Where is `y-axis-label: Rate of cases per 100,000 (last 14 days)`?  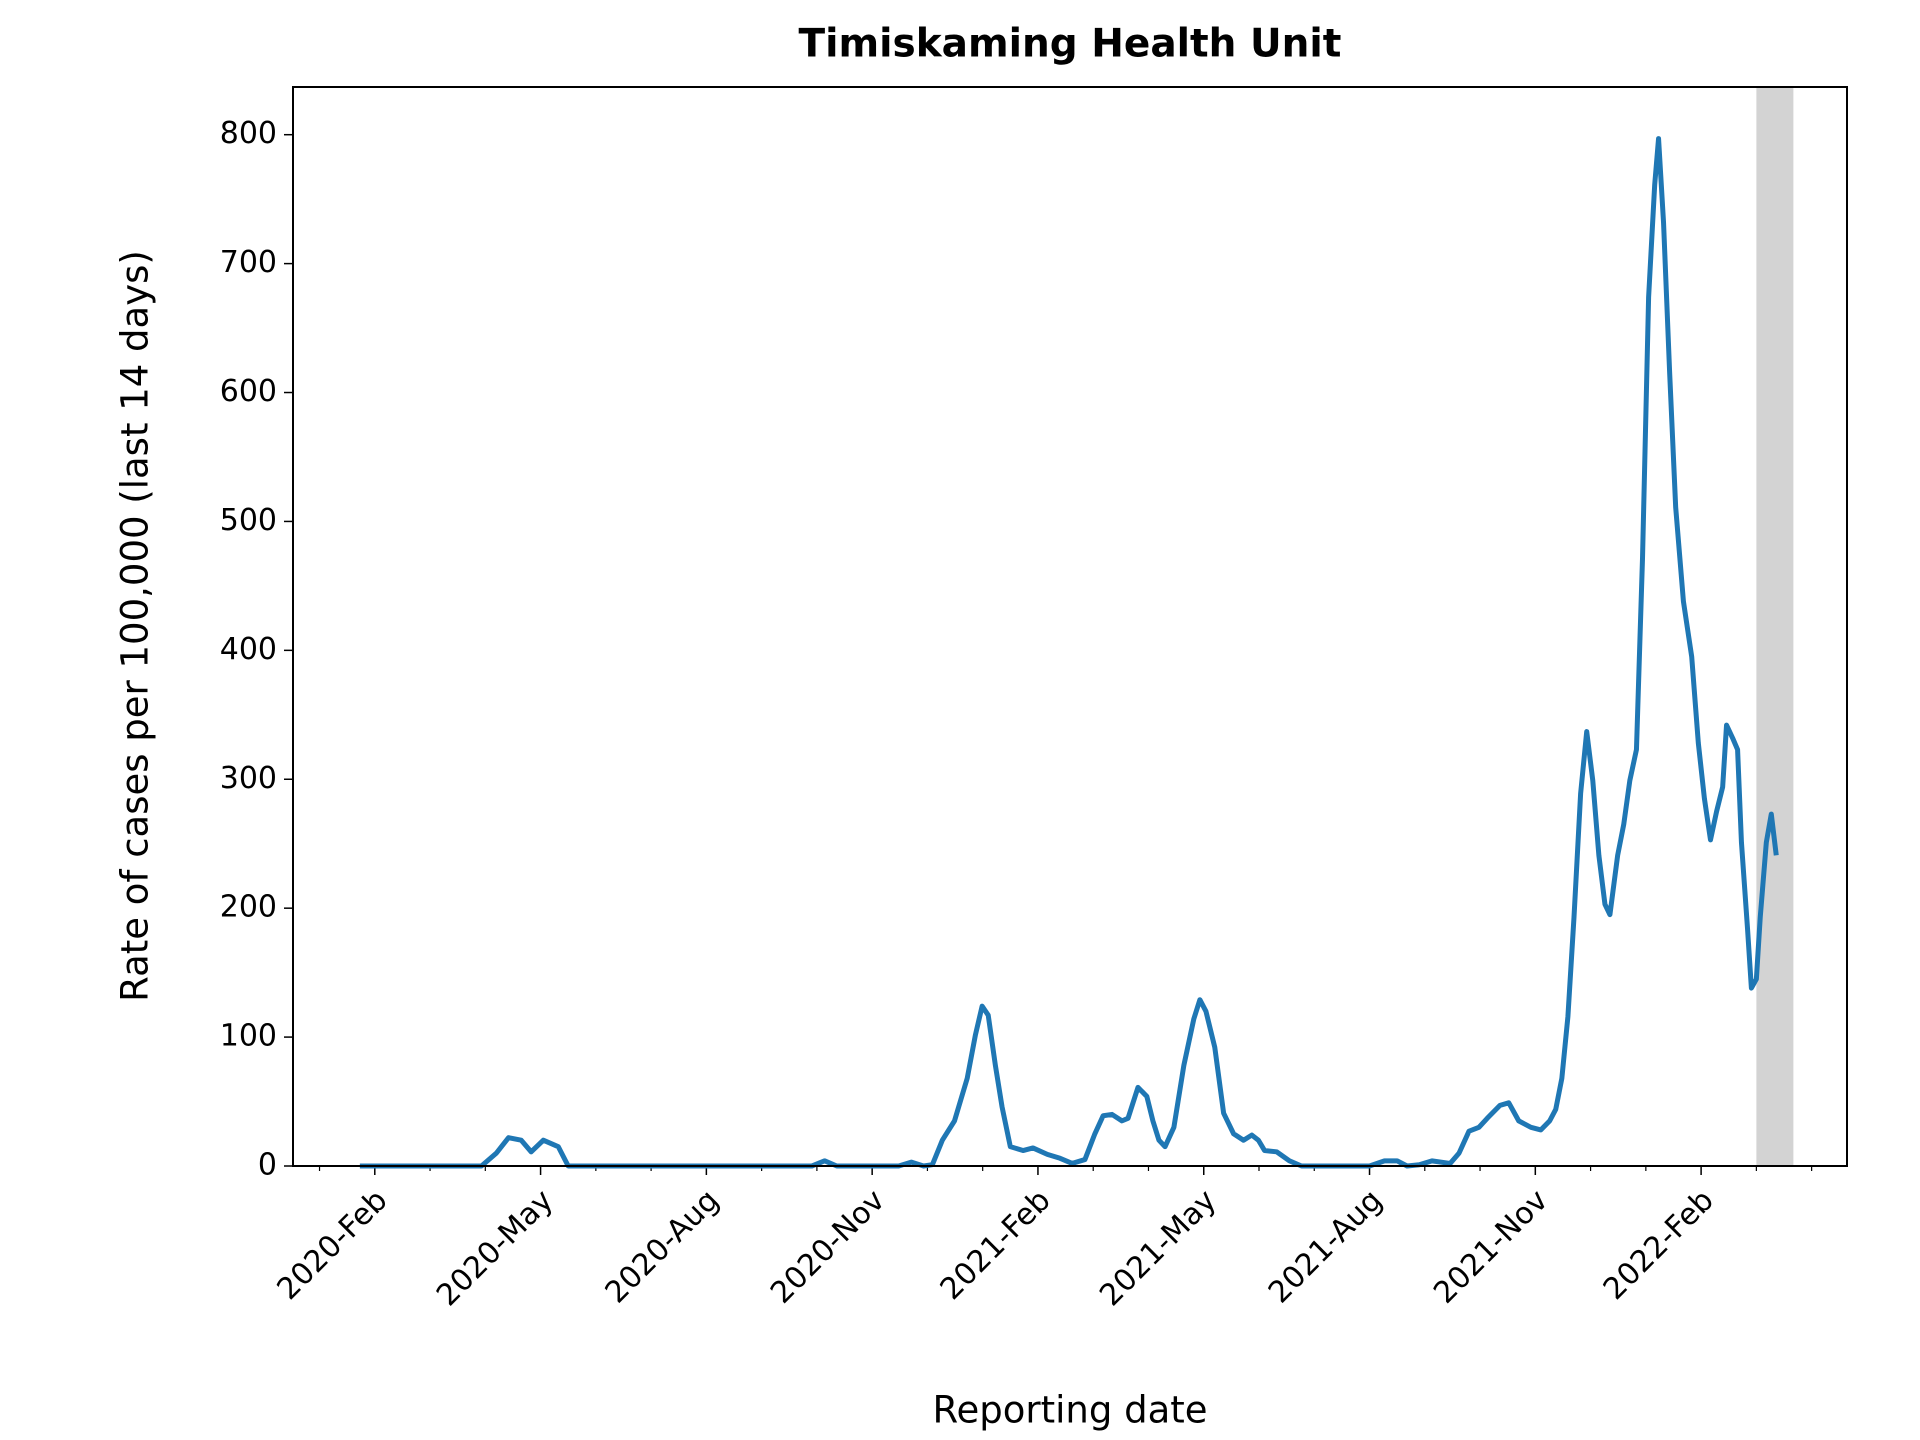
y-axis-label: Rate of cases per 100,000 (last 14 days) is located at coordinates (135, 626).